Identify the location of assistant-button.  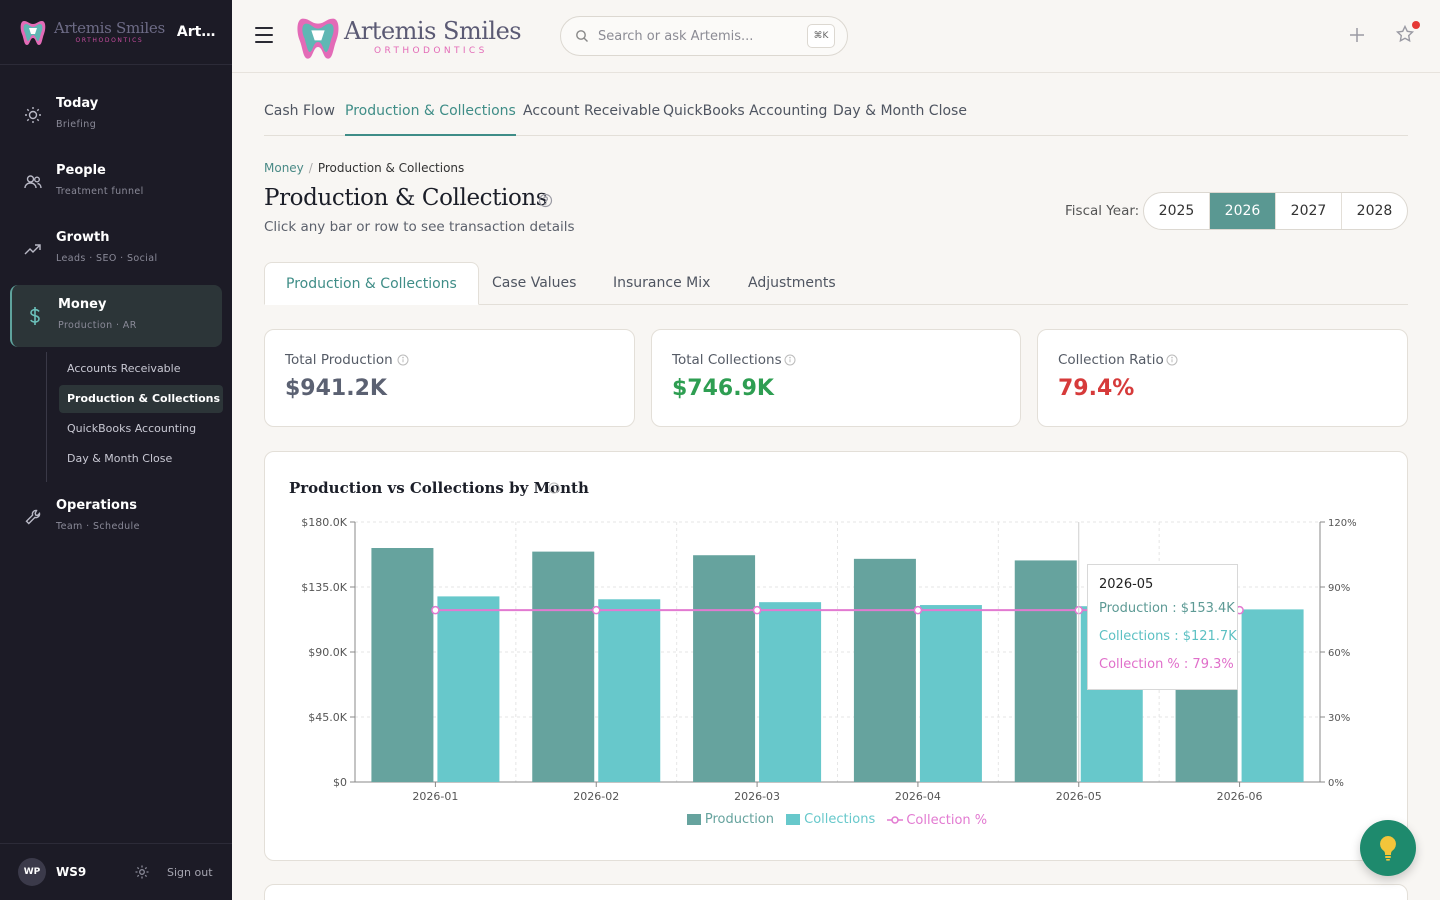
(1388, 848).